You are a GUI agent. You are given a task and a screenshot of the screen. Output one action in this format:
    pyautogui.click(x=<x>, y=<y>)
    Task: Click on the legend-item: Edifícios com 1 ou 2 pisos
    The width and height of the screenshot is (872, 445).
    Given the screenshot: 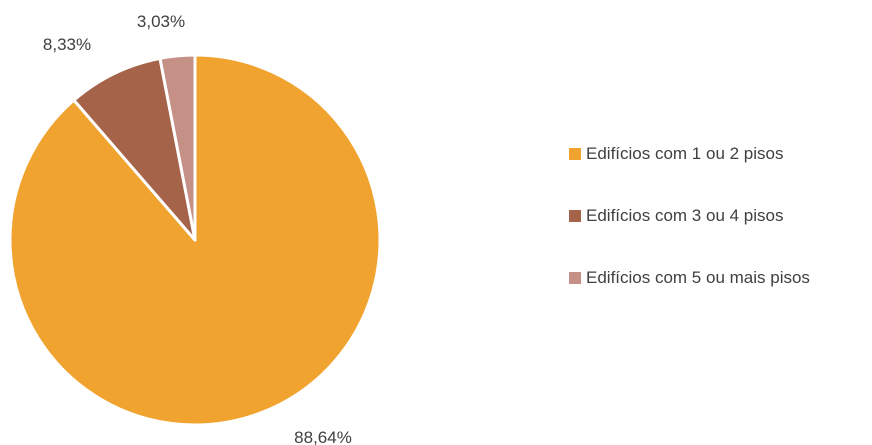 What is the action you would take?
    pyautogui.click(x=689, y=154)
    